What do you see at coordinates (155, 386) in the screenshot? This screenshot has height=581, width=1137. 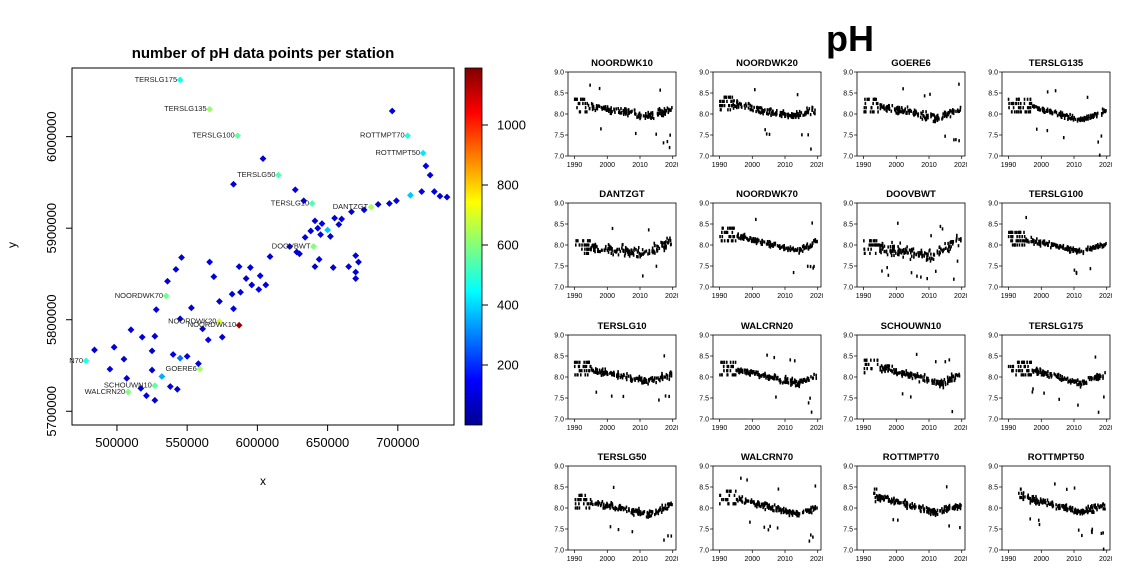 I see `station-point-schouwn10` at bounding box center [155, 386].